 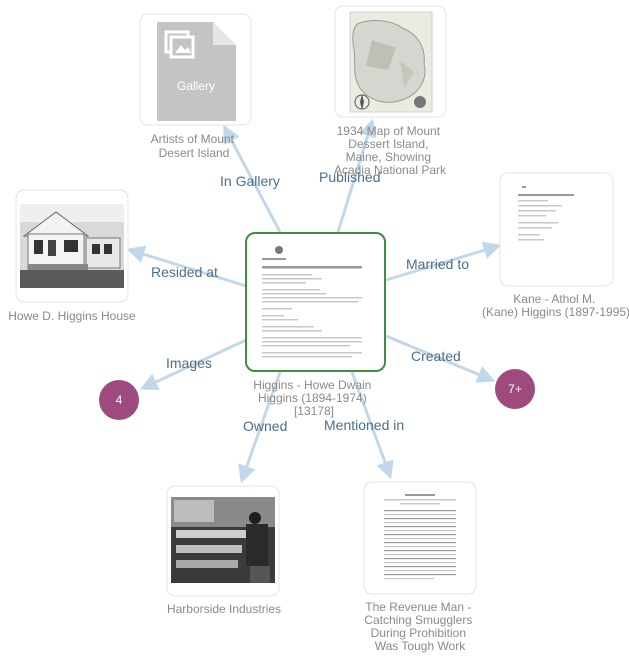 I want to click on node-label-article-line-4: Was Tough Work, so click(x=420, y=646).